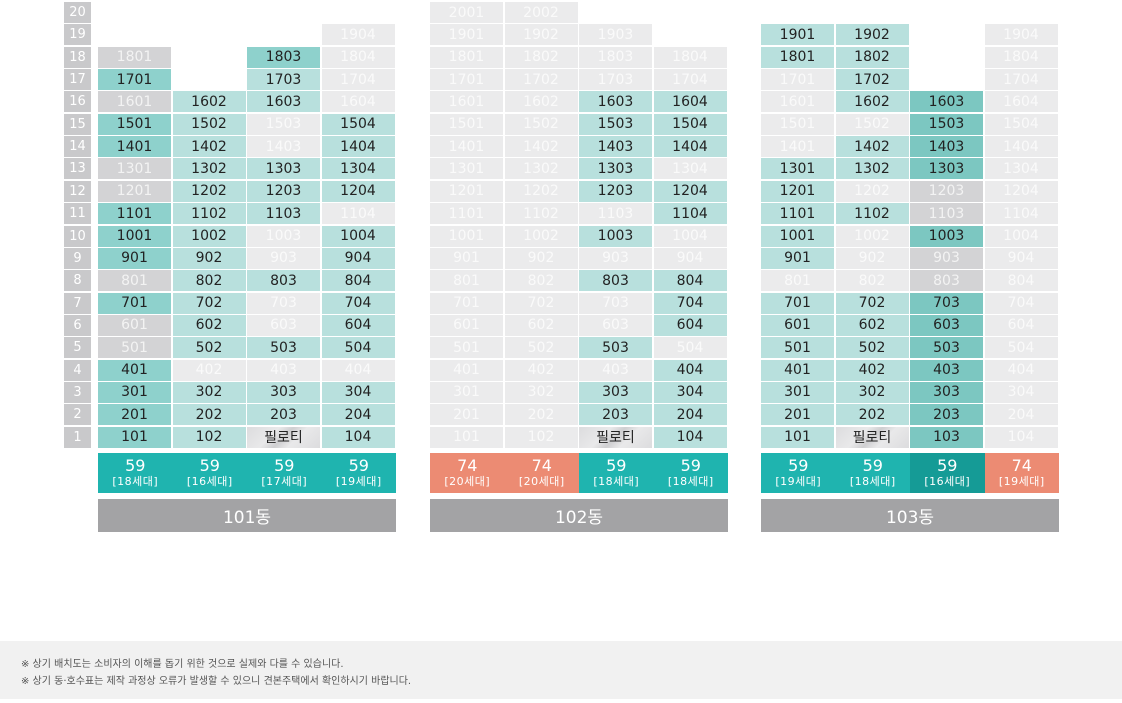 The image size is (1122, 703). What do you see at coordinates (134, 57) in the screenshot?
I see `unit-cell: 1801` at bounding box center [134, 57].